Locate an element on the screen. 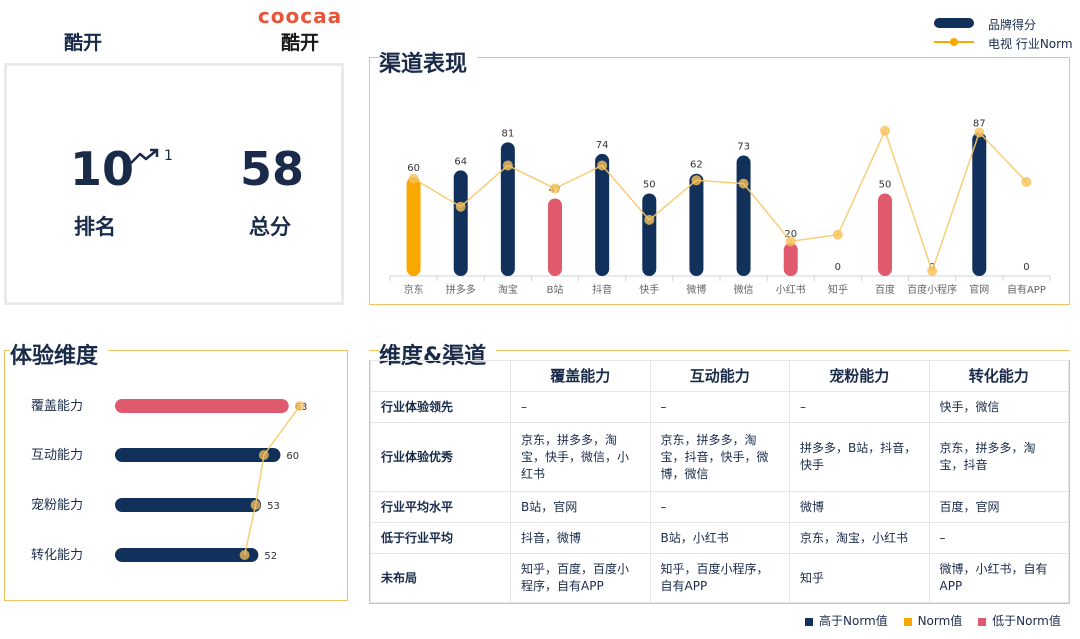 The width and height of the screenshot is (1080, 639). tick-label: 知乎 is located at coordinates (838, 289).